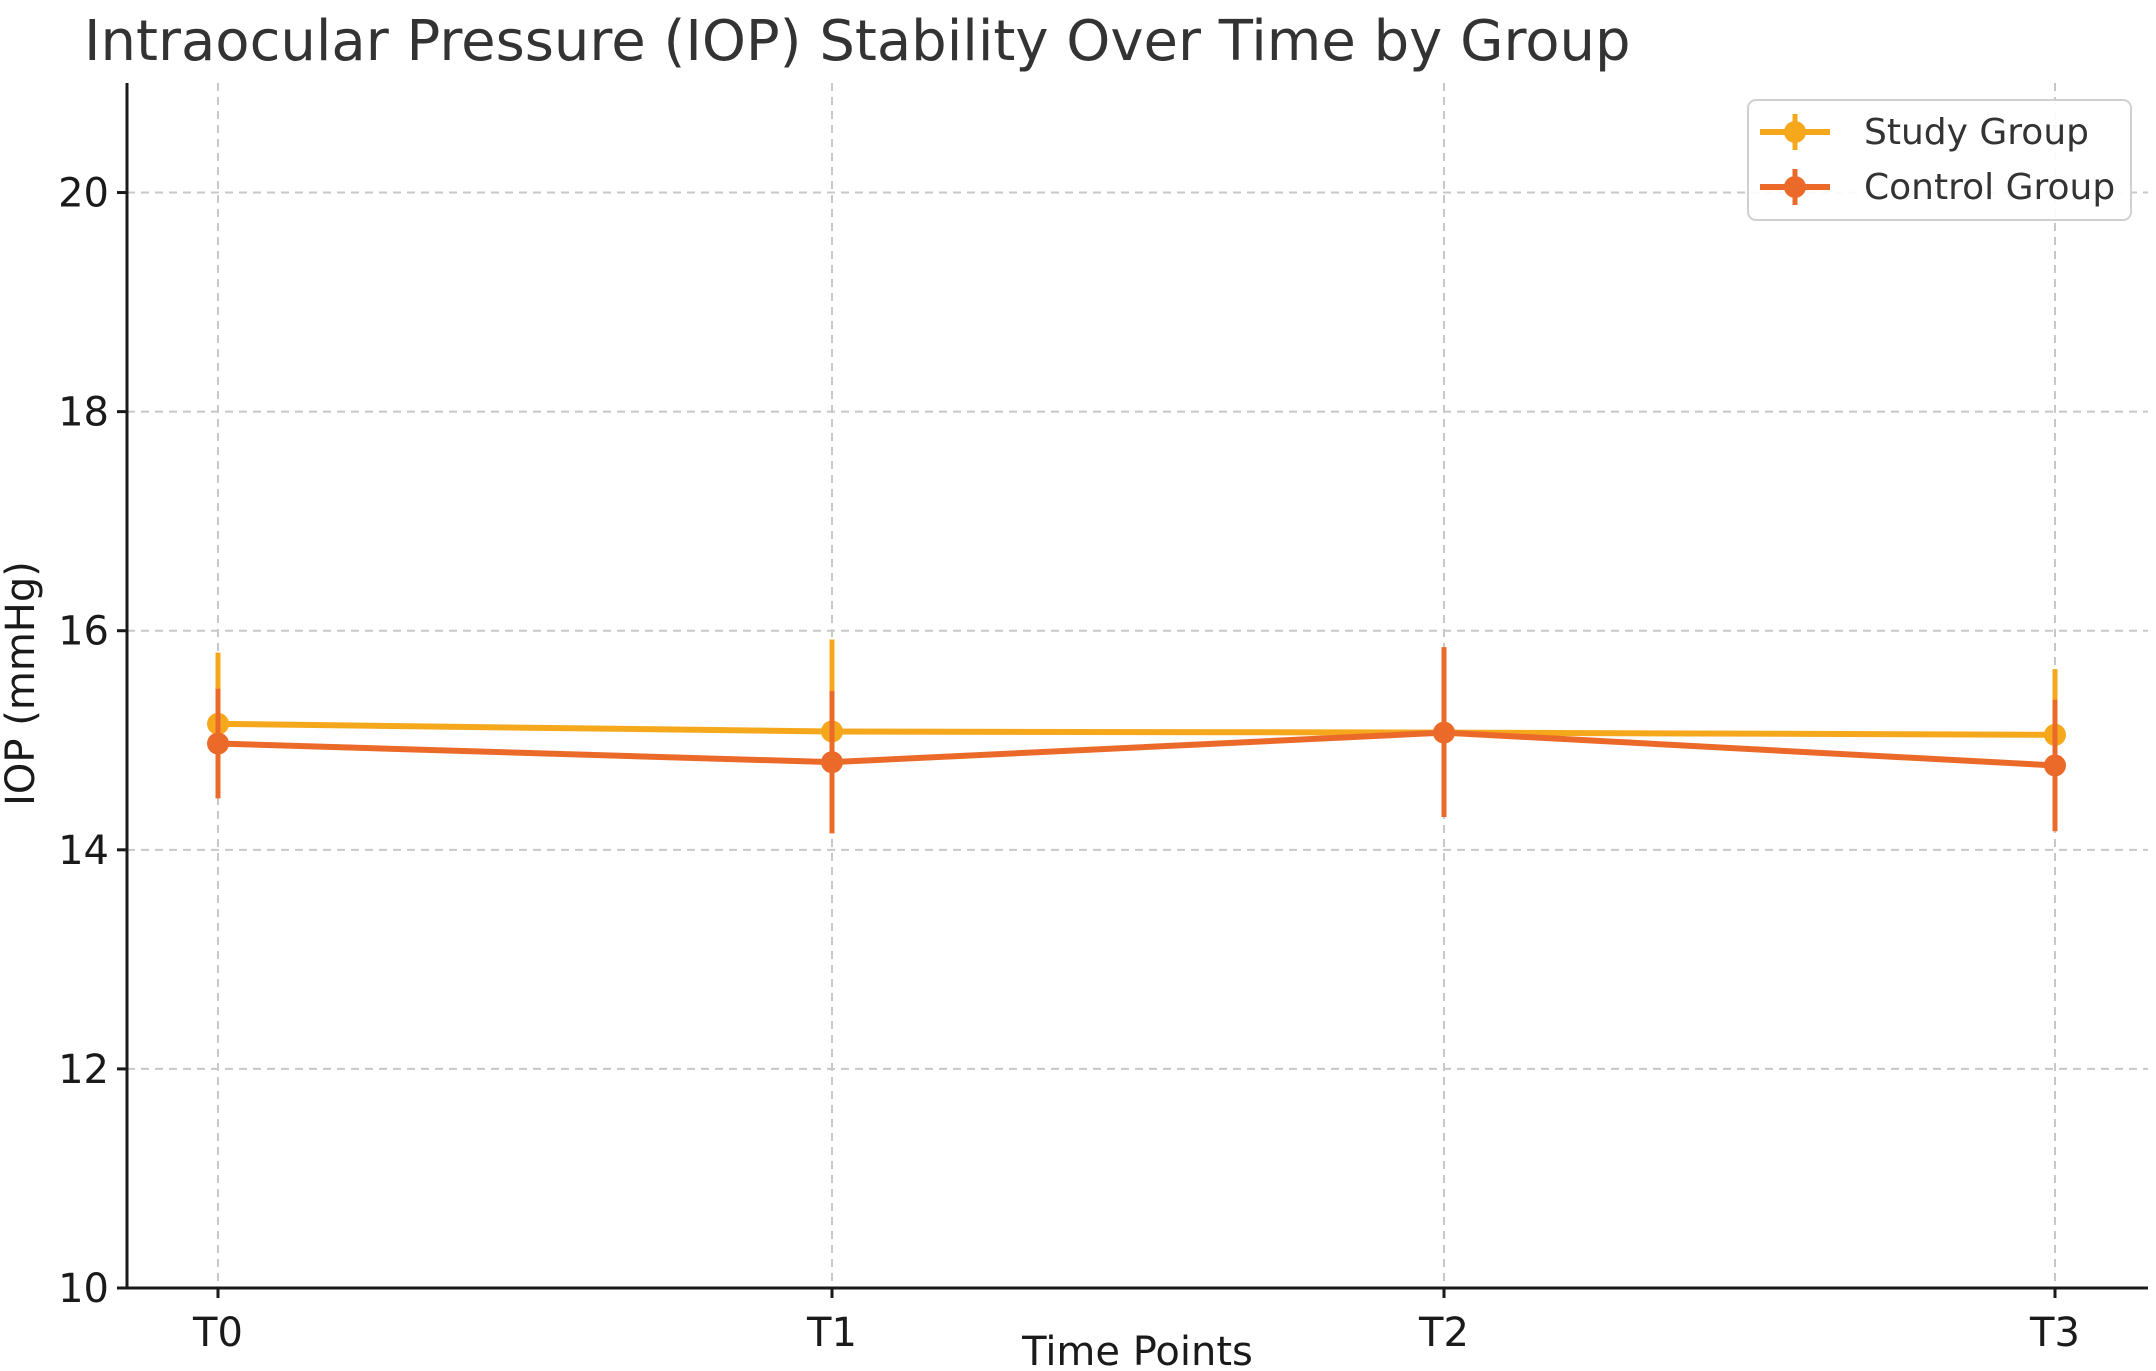 This screenshot has width=2156, height=1371. What do you see at coordinates (217, 1333) in the screenshot?
I see `x-tick-label: T0` at bounding box center [217, 1333].